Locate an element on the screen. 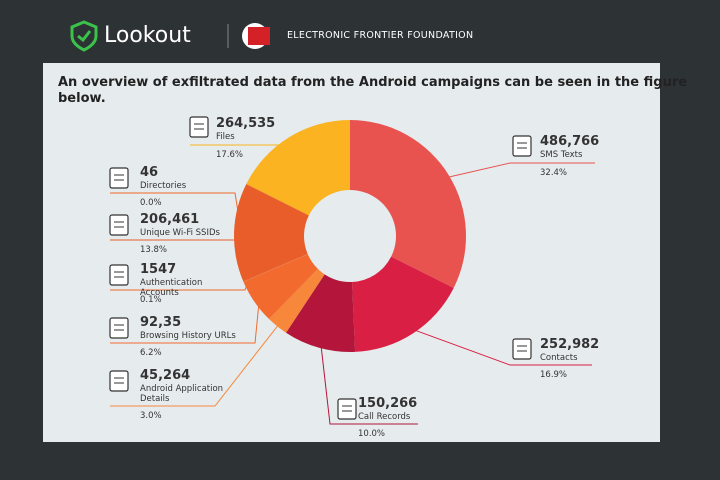 The width and height of the screenshot is (720, 480). category-label: Authentication Accounts is located at coordinates (171, 288).